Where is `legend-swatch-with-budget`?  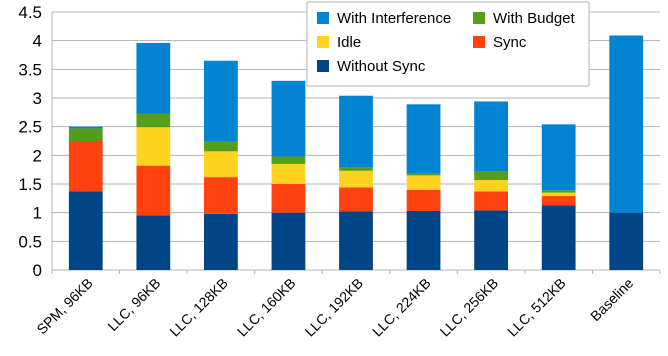
legend-swatch-with-budget is located at coordinates (479, 18).